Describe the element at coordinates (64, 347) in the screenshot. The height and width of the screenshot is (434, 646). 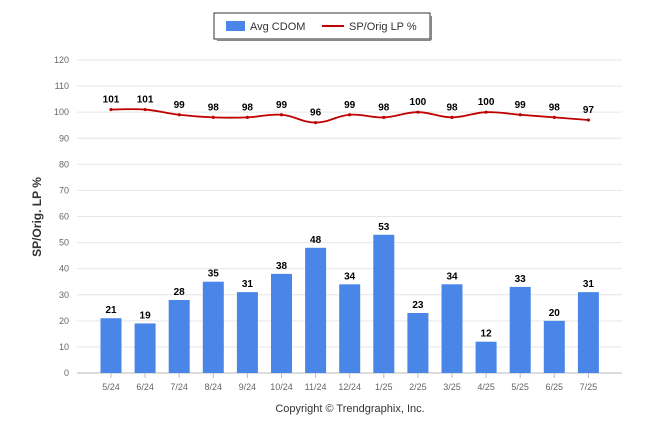
I see `y-tick-label: 10` at that location.